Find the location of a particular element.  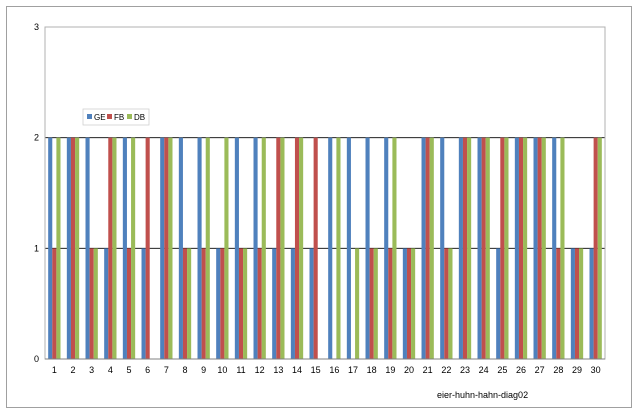

x-tick-label: 11 is located at coordinates (240, 370).